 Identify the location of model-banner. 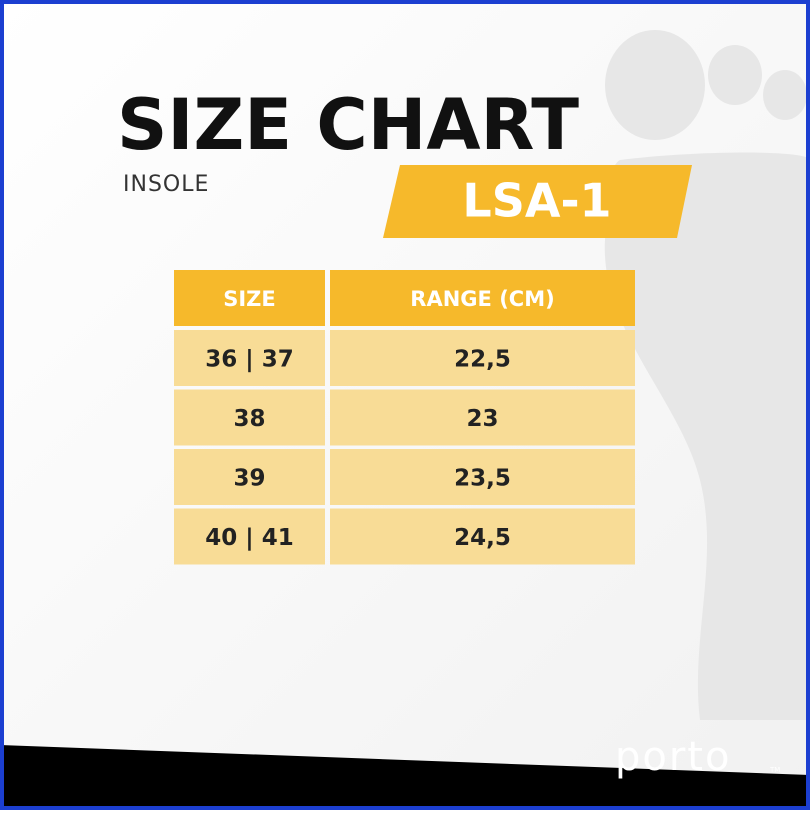
(537, 201).